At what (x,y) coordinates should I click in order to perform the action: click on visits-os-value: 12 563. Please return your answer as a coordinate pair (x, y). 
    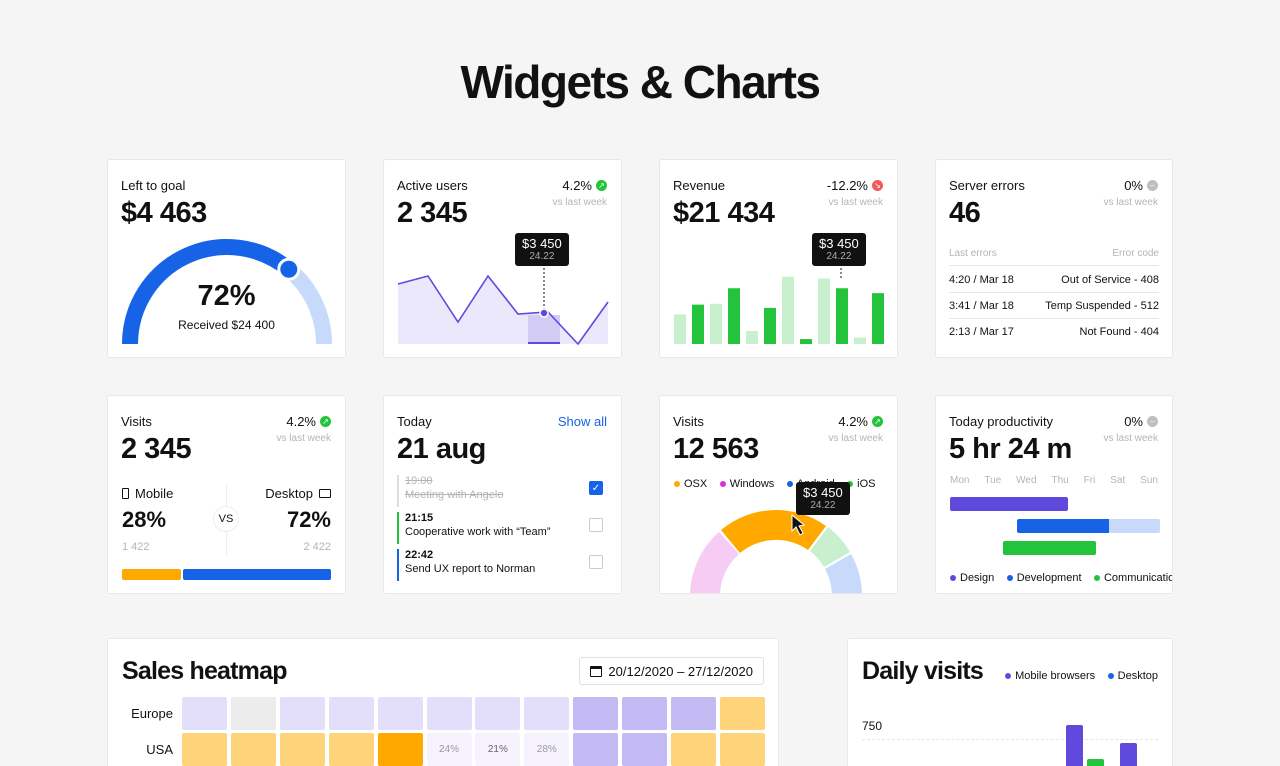
    Looking at the image, I should click on (716, 449).